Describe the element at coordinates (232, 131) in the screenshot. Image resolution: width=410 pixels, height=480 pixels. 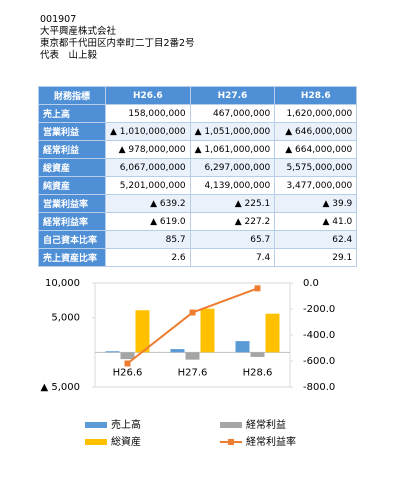
I see `cell: ▲ 1,051,000,000` at that location.